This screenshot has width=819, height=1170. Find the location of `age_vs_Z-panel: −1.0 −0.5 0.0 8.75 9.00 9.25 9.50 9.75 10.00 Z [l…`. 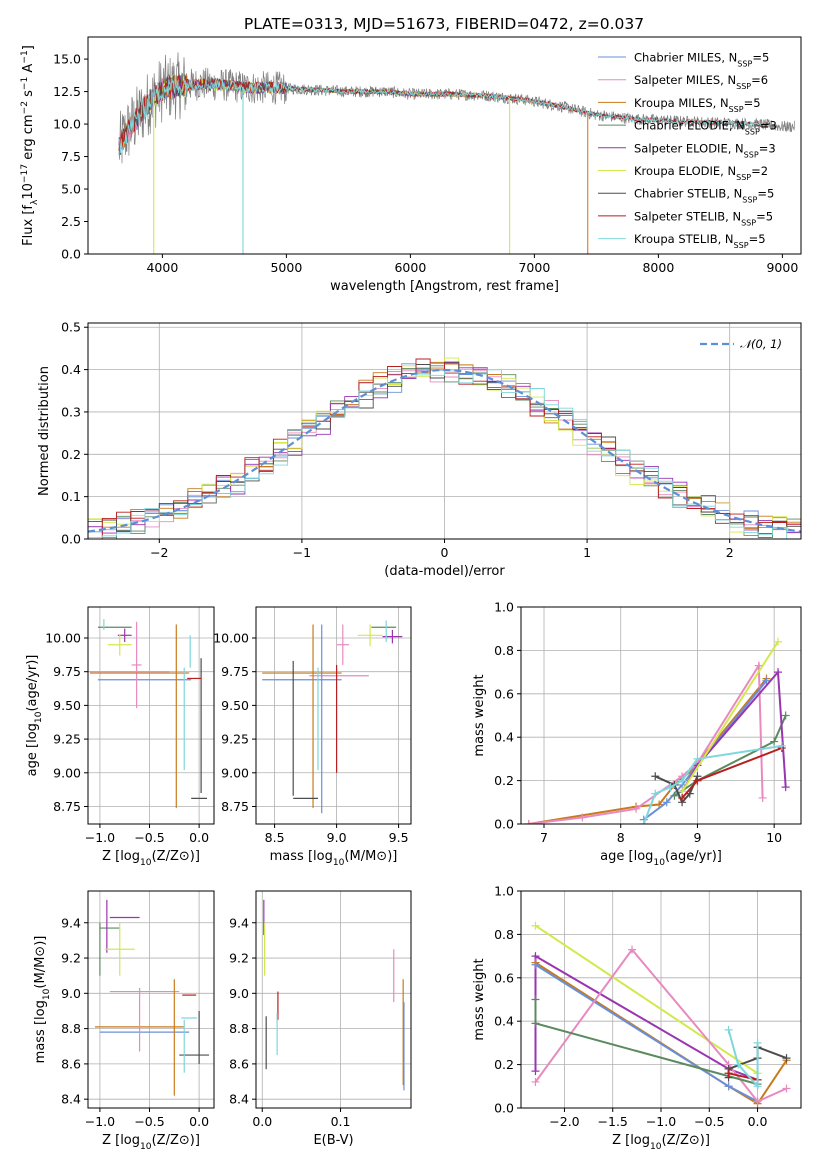

age_vs_Z-panel: −1.0 −0.5 0.0 8.75 9.00 9.25 9.50 9.75 10.00 Z [l… is located at coordinates (120, 737).